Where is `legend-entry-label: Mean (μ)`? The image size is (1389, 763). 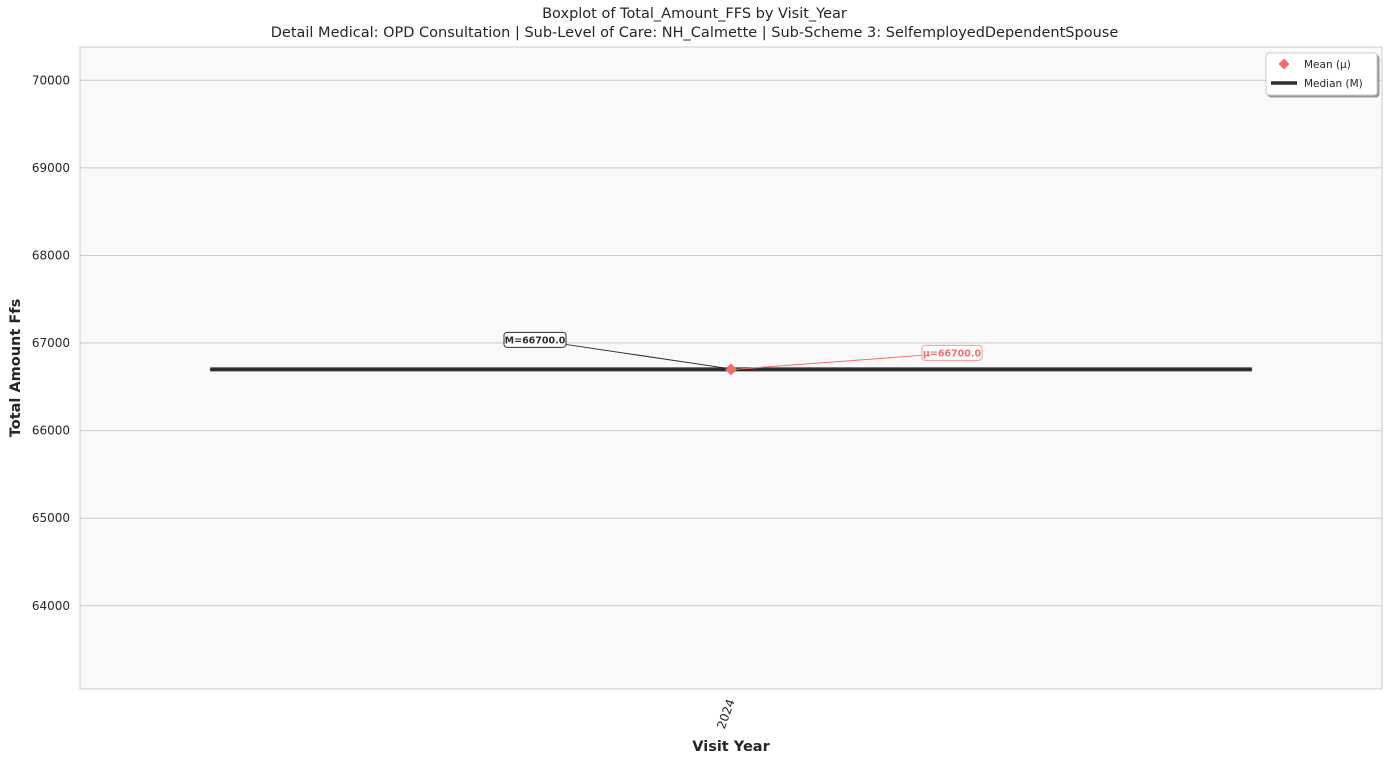
legend-entry-label: Mean (μ) is located at coordinates (1327, 65).